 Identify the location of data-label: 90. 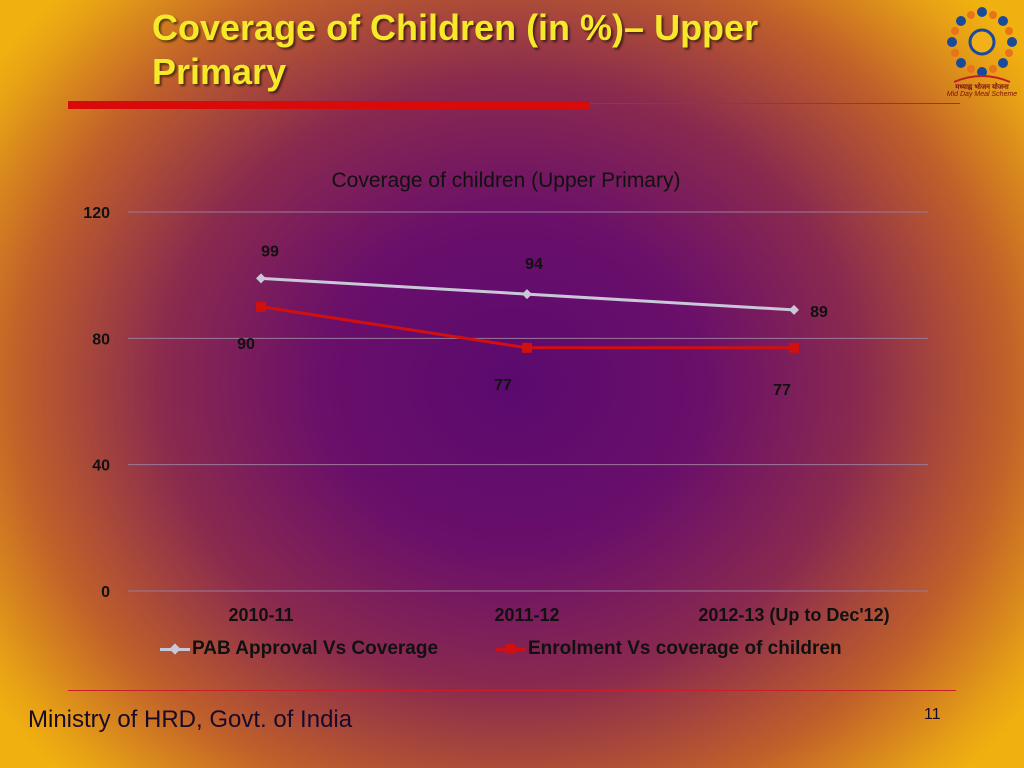
(246, 344).